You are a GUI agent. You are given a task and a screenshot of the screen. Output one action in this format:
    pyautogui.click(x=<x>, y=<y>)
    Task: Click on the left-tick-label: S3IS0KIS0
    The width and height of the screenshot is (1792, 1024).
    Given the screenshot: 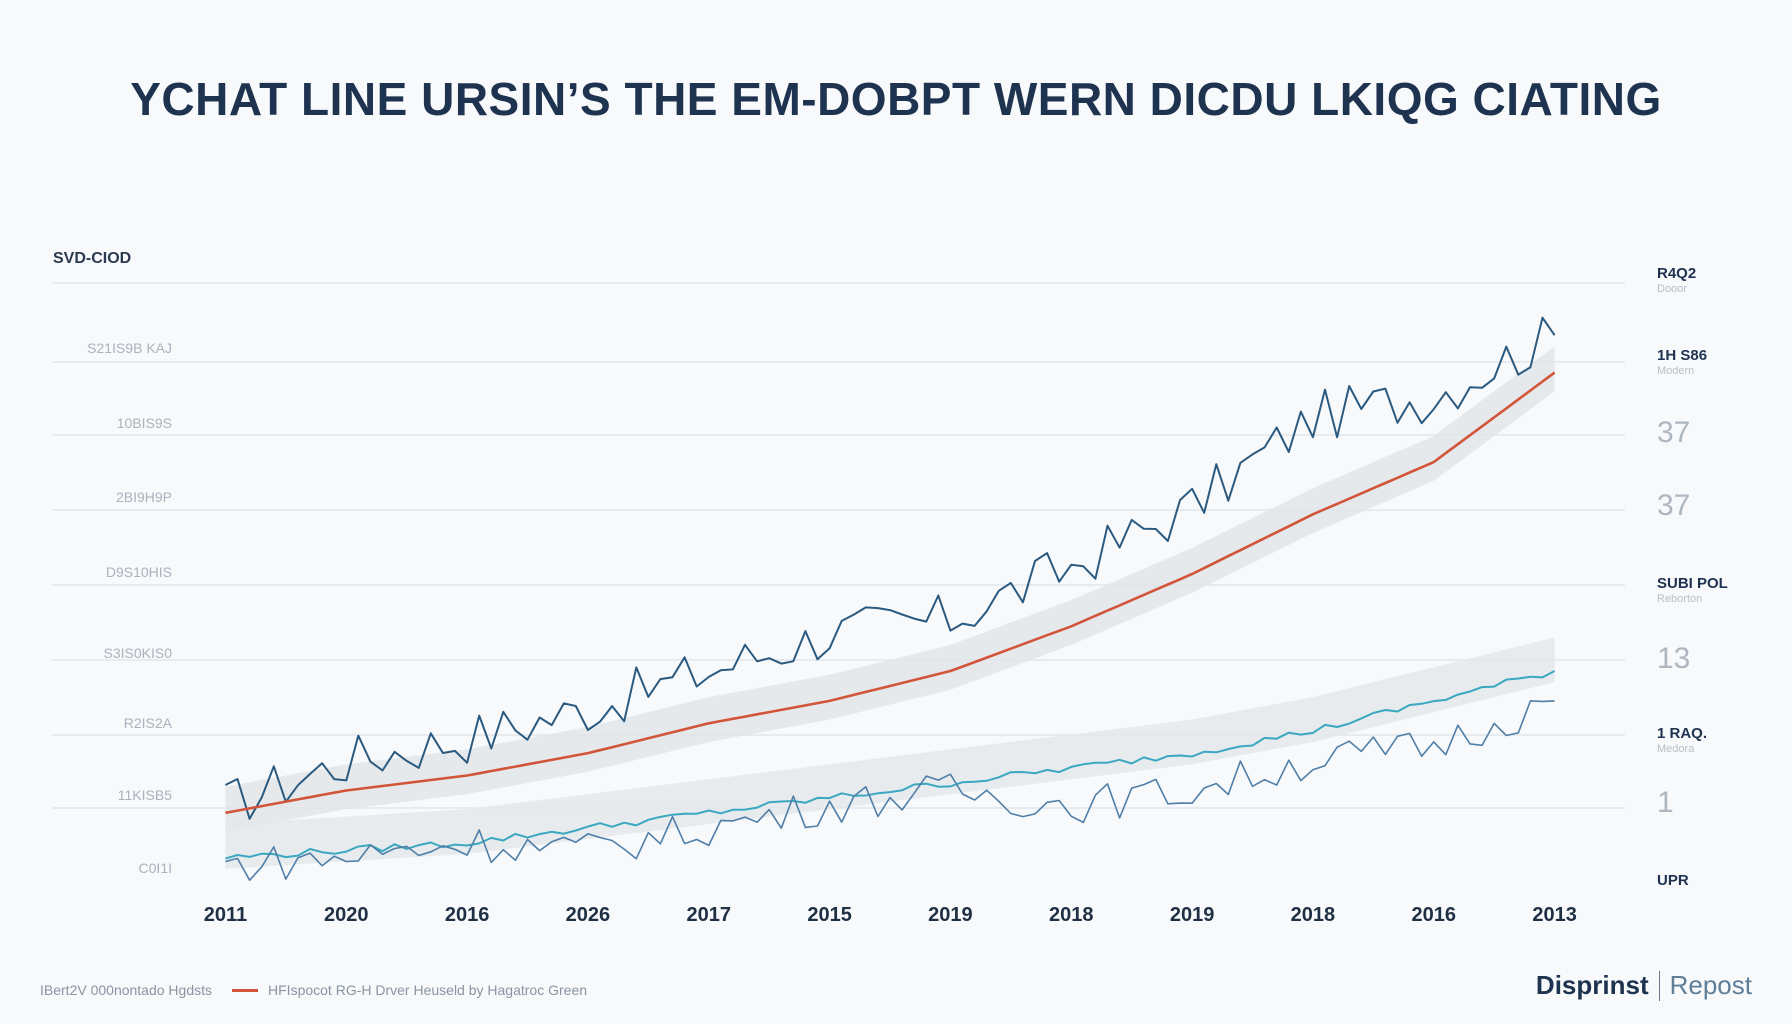 What is the action you would take?
    pyautogui.click(x=138, y=653)
    